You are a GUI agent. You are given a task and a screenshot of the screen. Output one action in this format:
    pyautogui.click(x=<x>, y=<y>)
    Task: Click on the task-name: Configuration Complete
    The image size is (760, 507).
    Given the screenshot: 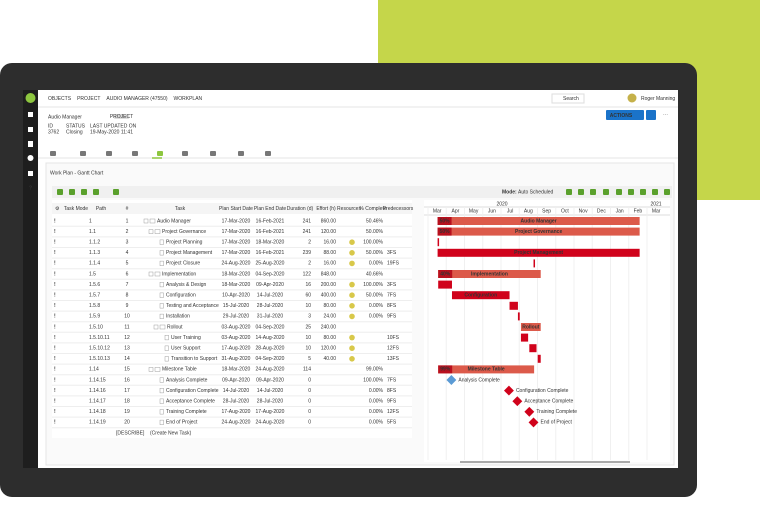 What is the action you would take?
    pyautogui.click(x=192, y=391)
    